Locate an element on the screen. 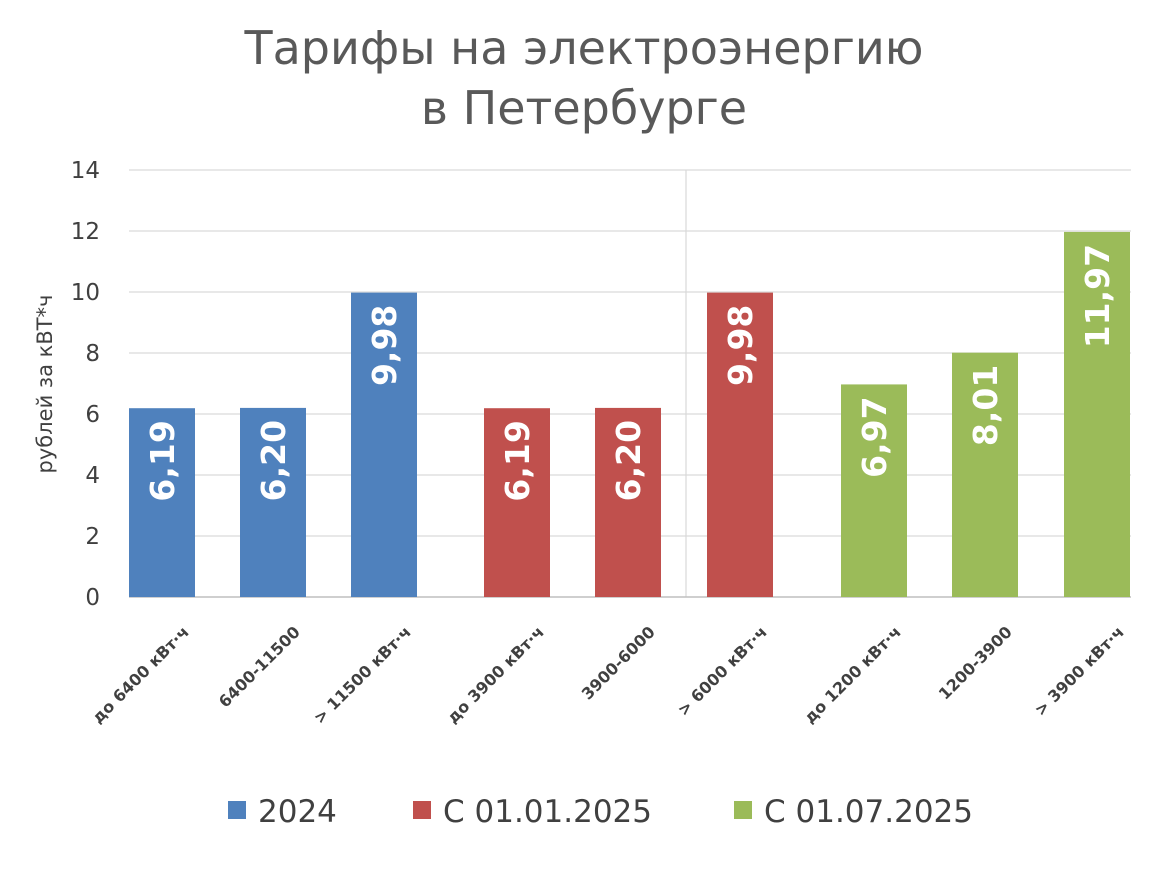  x-tick-label: > 3900 кВт·ч is located at coordinates (1079, 670).